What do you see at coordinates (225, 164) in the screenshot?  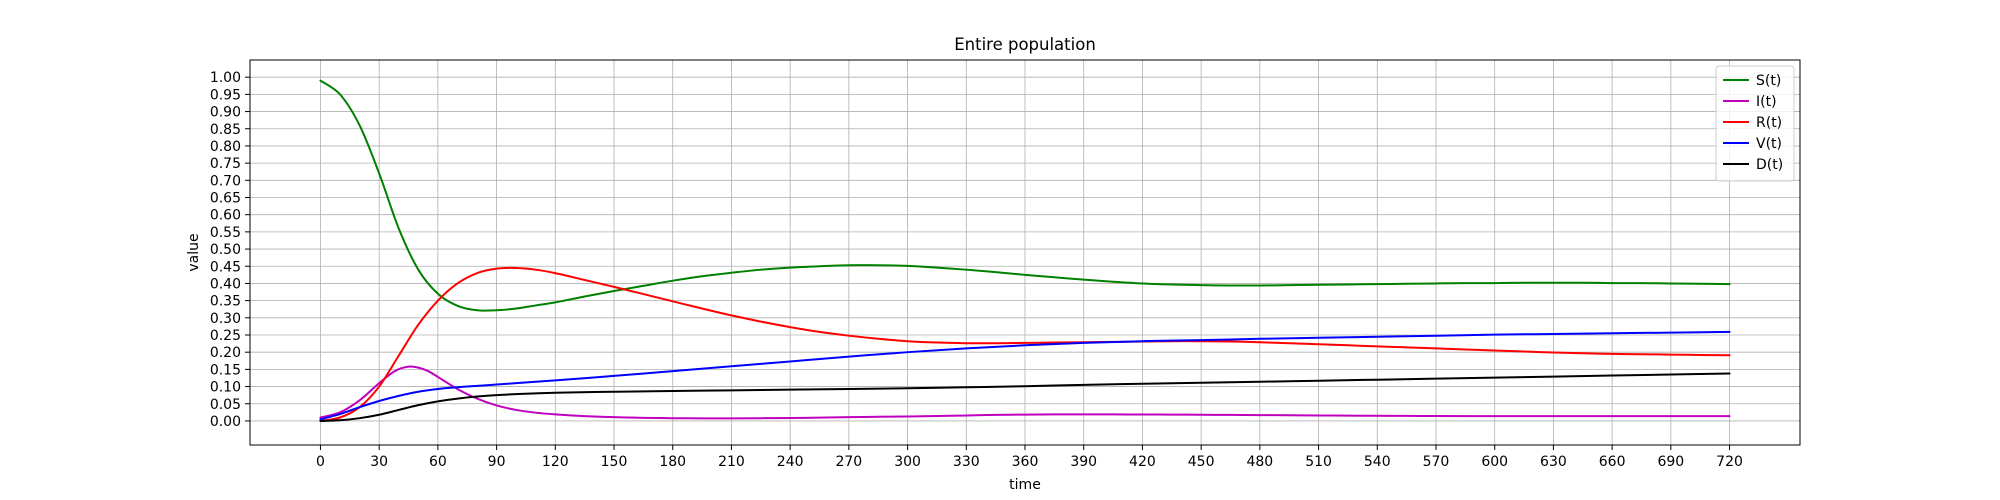 I see `y-tick-label: 0.75` at bounding box center [225, 164].